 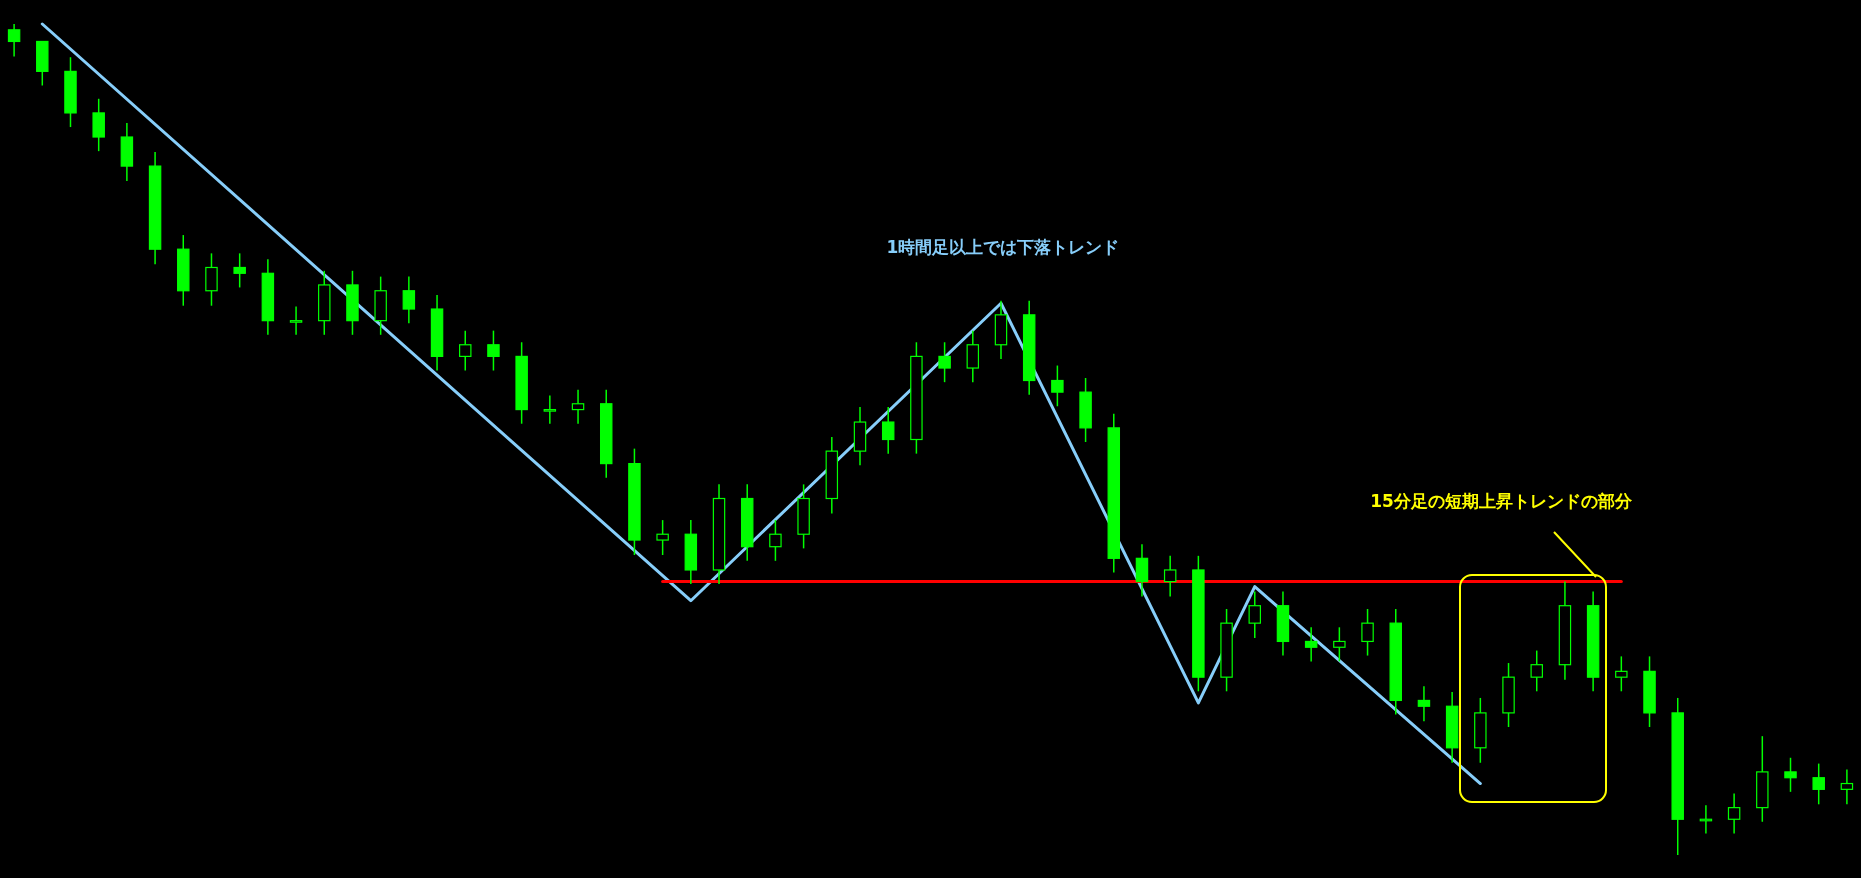 What do you see at coordinates (1003, 247) in the screenshot?
I see `annotation: 1時間足以上では下落トレンド` at bounding box center [1003, 247].